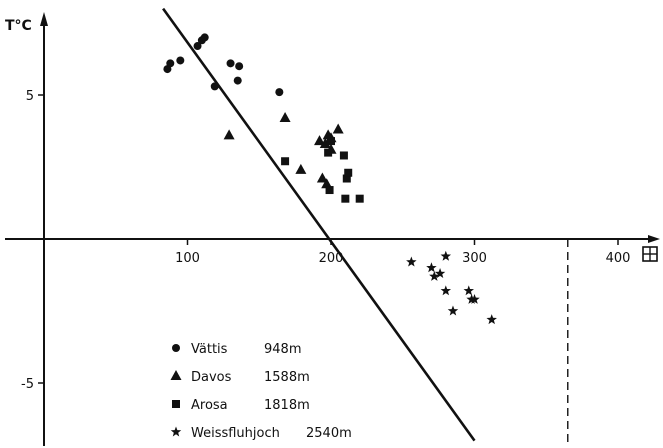  What do you see at coordinates (44, 19) in the screenshot?
I see `y-axis-arrow` at bounding box center [44, 19].